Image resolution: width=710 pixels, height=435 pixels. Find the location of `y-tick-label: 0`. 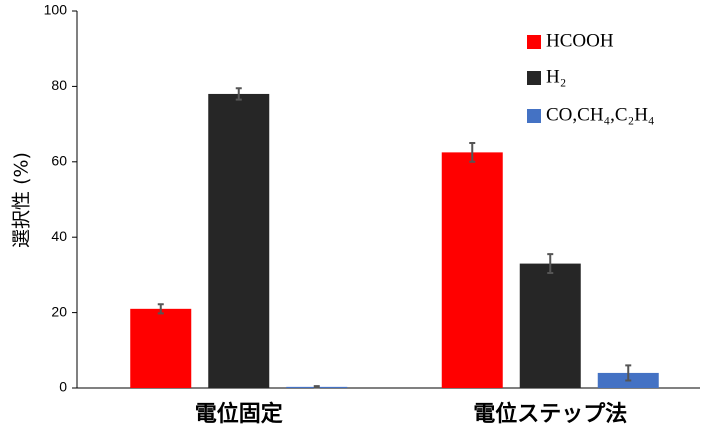

y-tick-label: 0 is located at coordinates (63, 387).